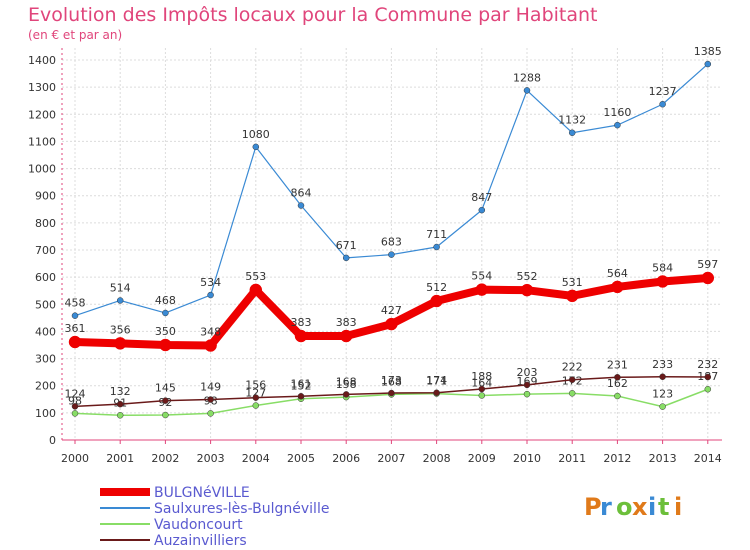 This screenshot has width=750, height=550. I want to click on y-tick-label: 100, so click(45, 413).